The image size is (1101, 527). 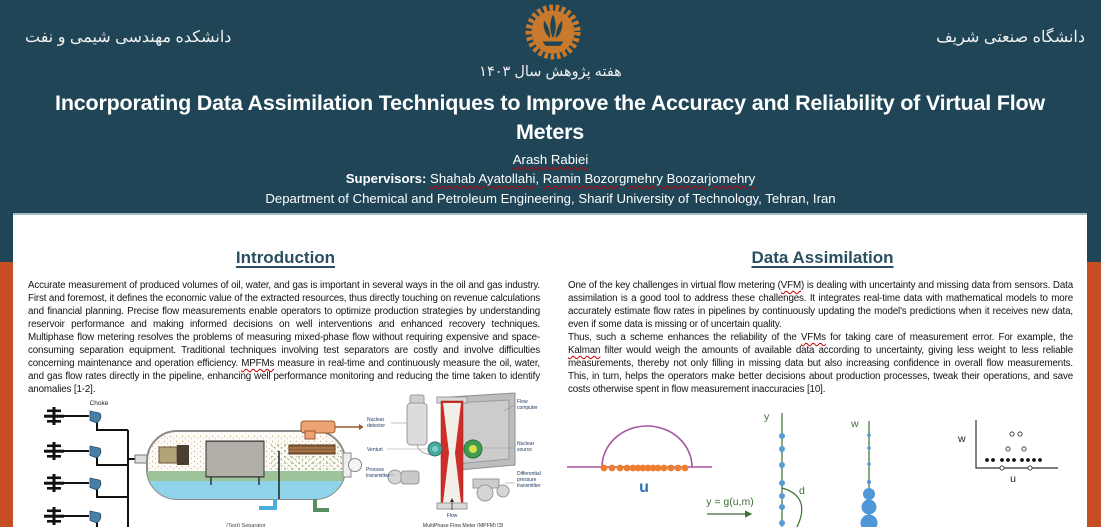 What do you see at coordinates (529, 474) in the screenshot?
I see `label-dp-transmitter: Differential` at bounding box center [529, 474].